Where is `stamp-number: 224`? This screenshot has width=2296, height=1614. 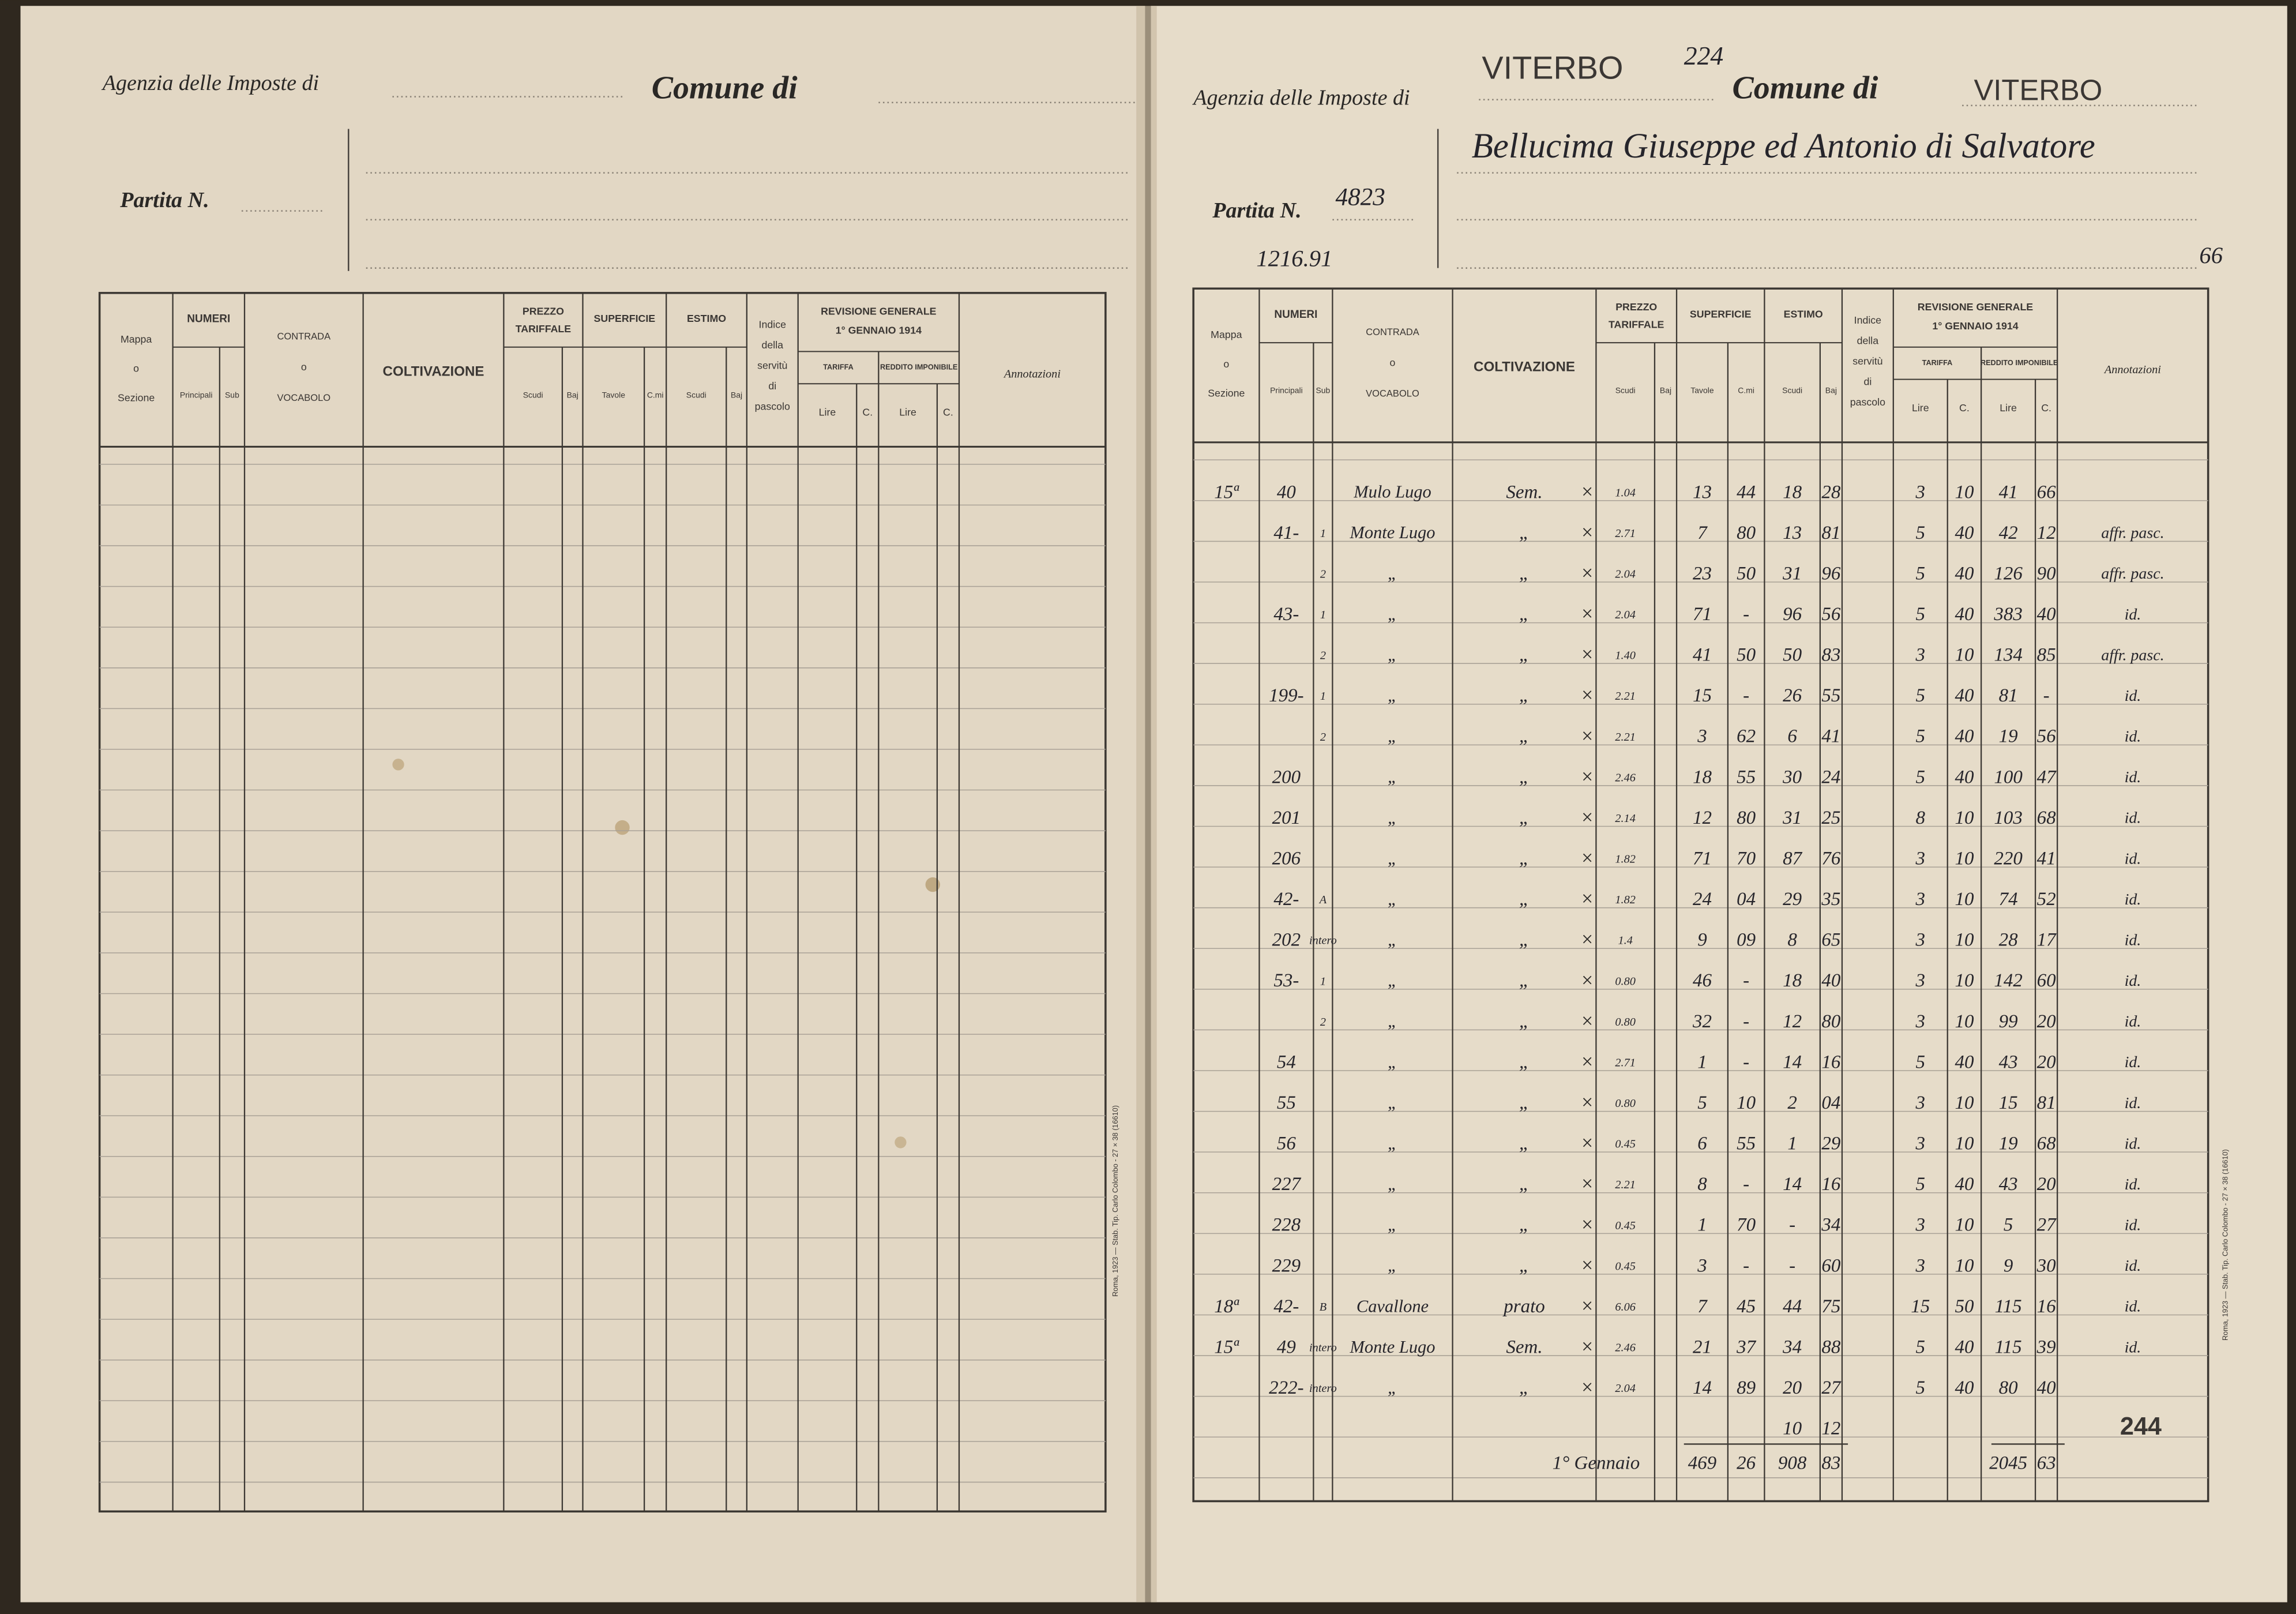 stamp-number: 224 is located at coordinates (1704, 55).